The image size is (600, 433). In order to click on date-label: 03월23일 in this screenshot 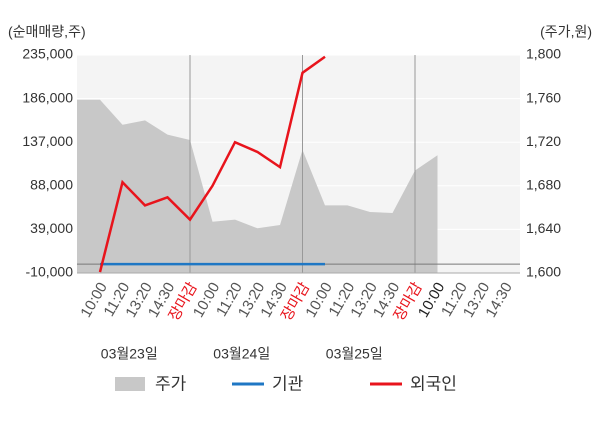, I will do `click(129, 354)`.